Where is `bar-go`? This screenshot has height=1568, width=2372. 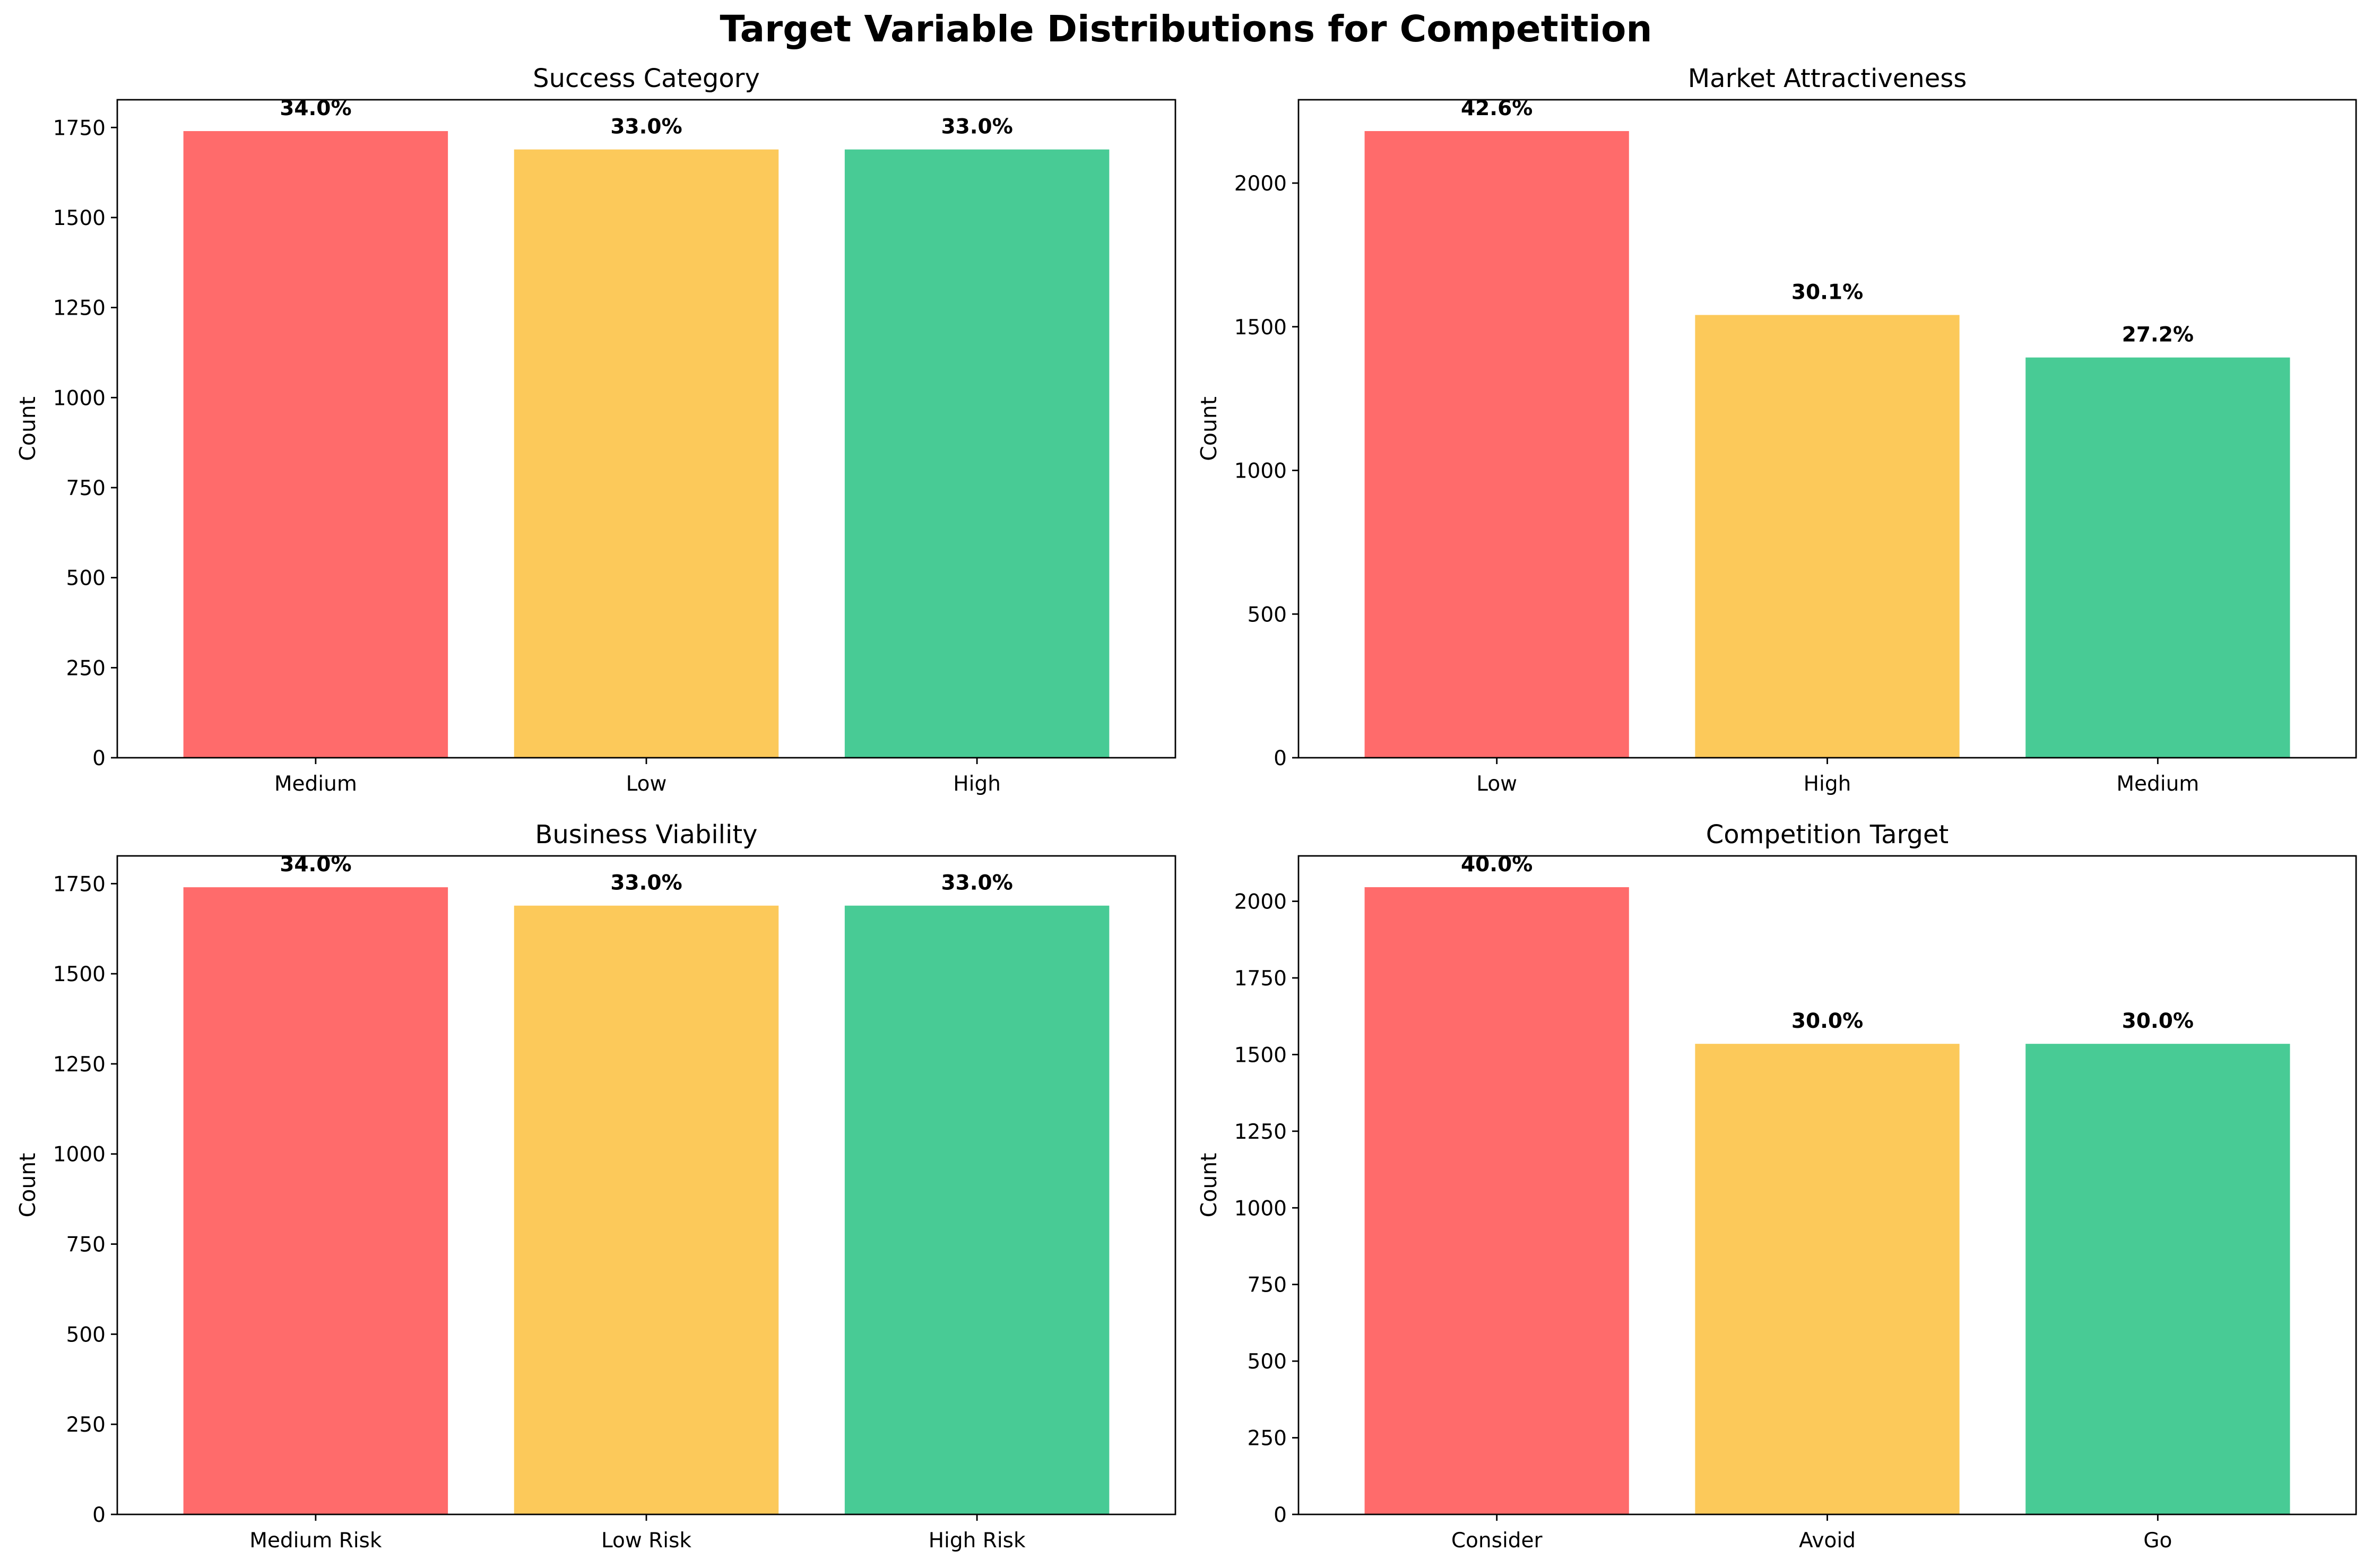 bar-go is located at coordinates (2157, 1279).